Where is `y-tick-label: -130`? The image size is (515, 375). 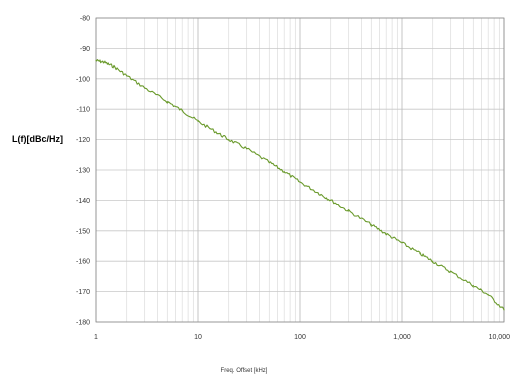
y-tick-label: -130 is located at coordinates (83, 171).